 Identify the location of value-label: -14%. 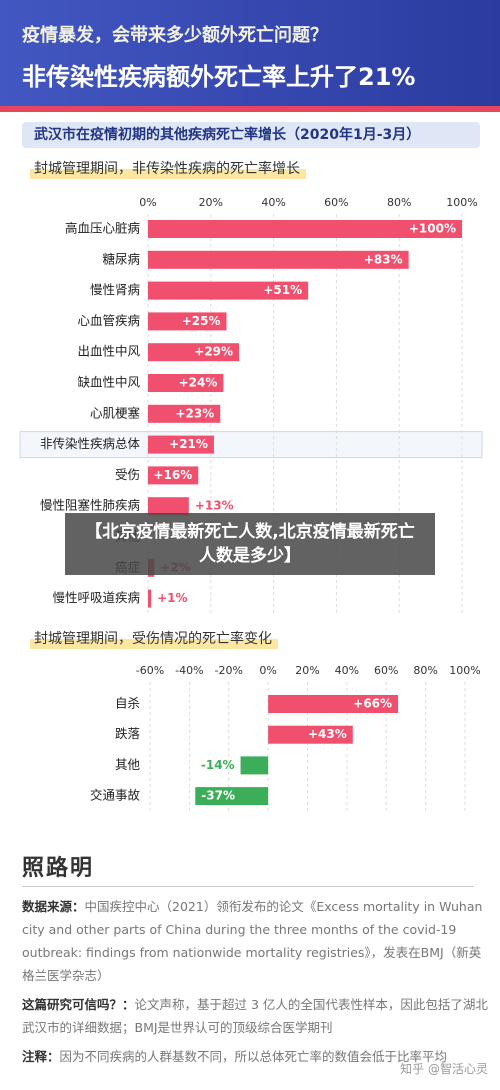
(218, 765).